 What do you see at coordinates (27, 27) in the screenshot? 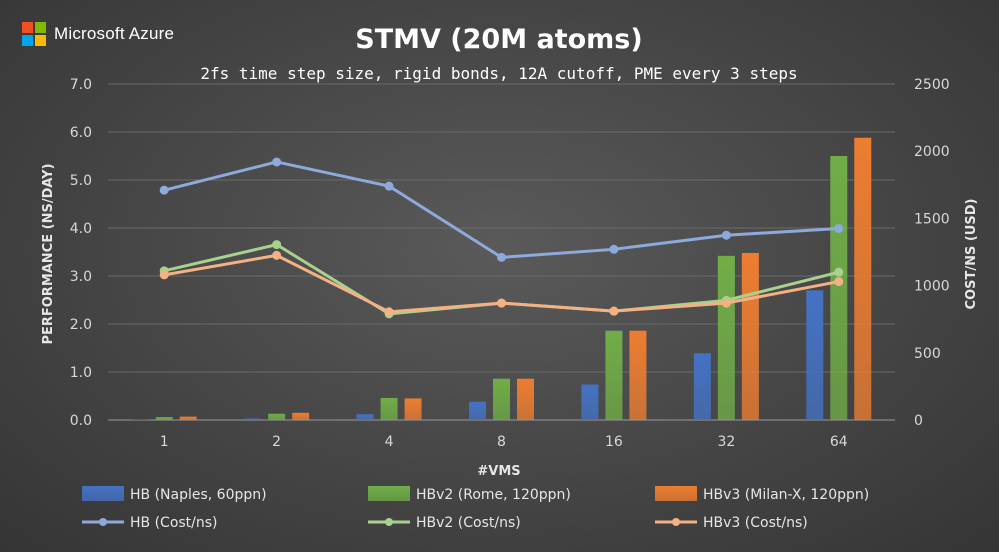
I see `logo-square-red` at bounding box center [27, 27].